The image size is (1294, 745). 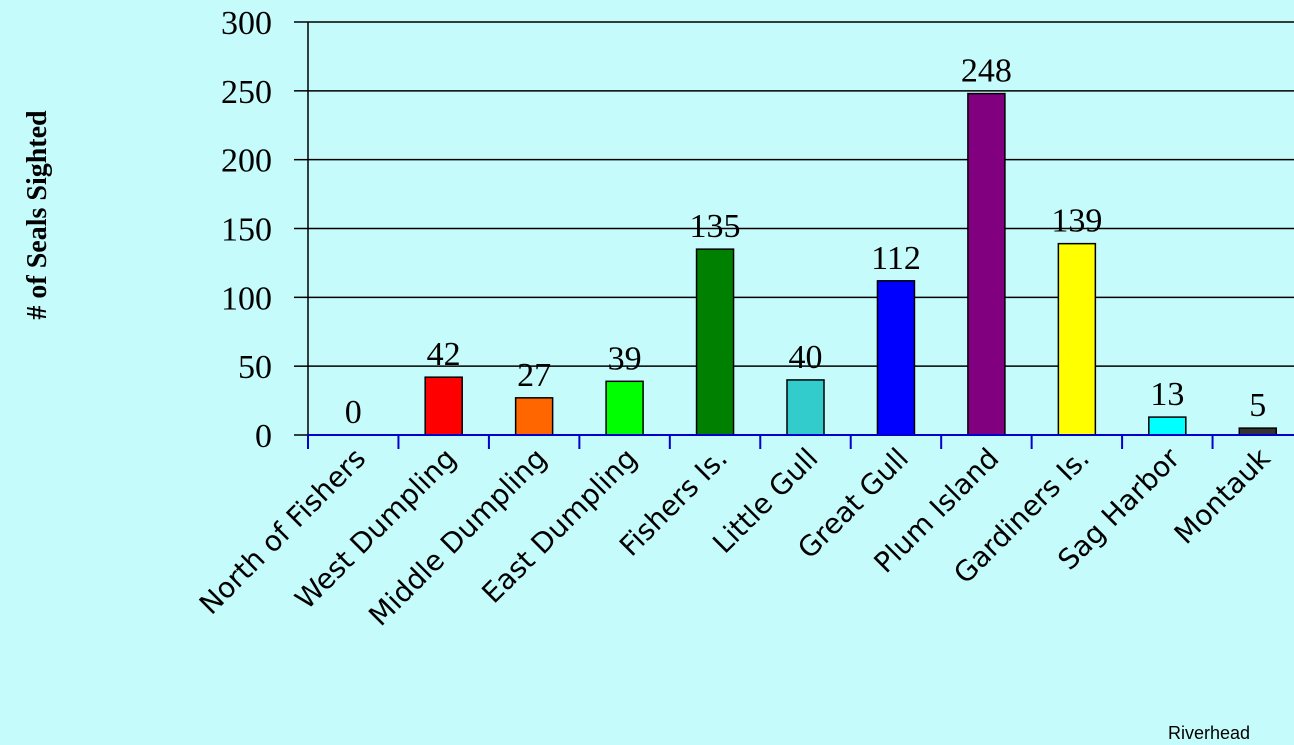 What do you see at coordinates (353, 412) in the screenshot?
I see `data-label: 0` at bounding box center [353, 412].